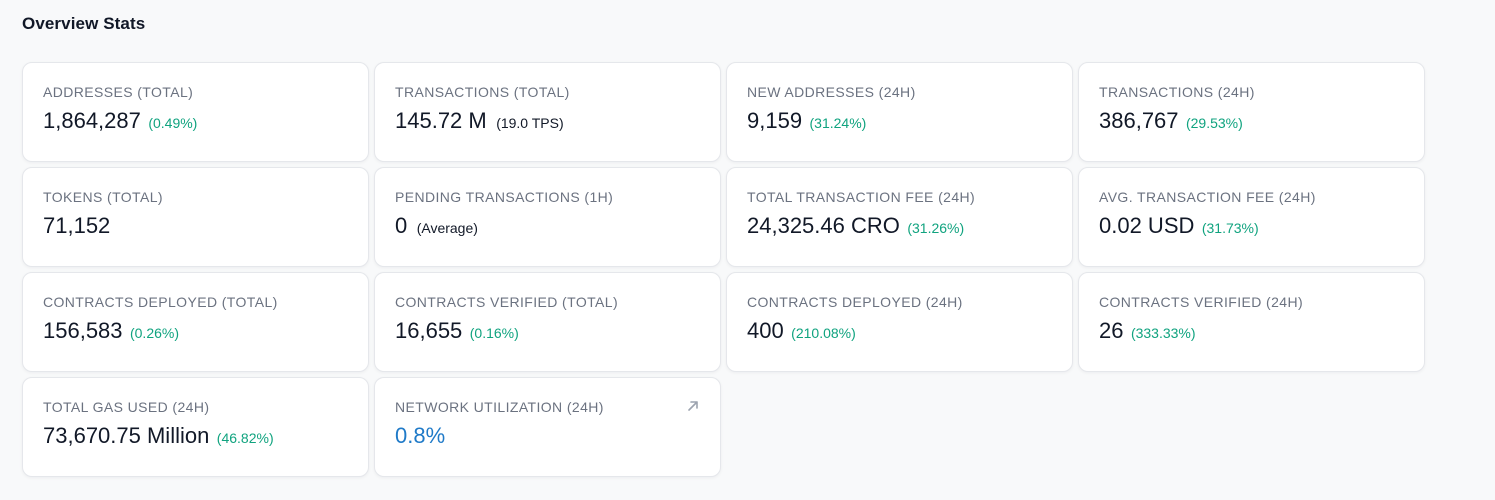 The height and width of the screenshot is (500, 1495). Describe the element at coordinates (765, 330) in the screenshot. I see `stat-value: 400` at that location.